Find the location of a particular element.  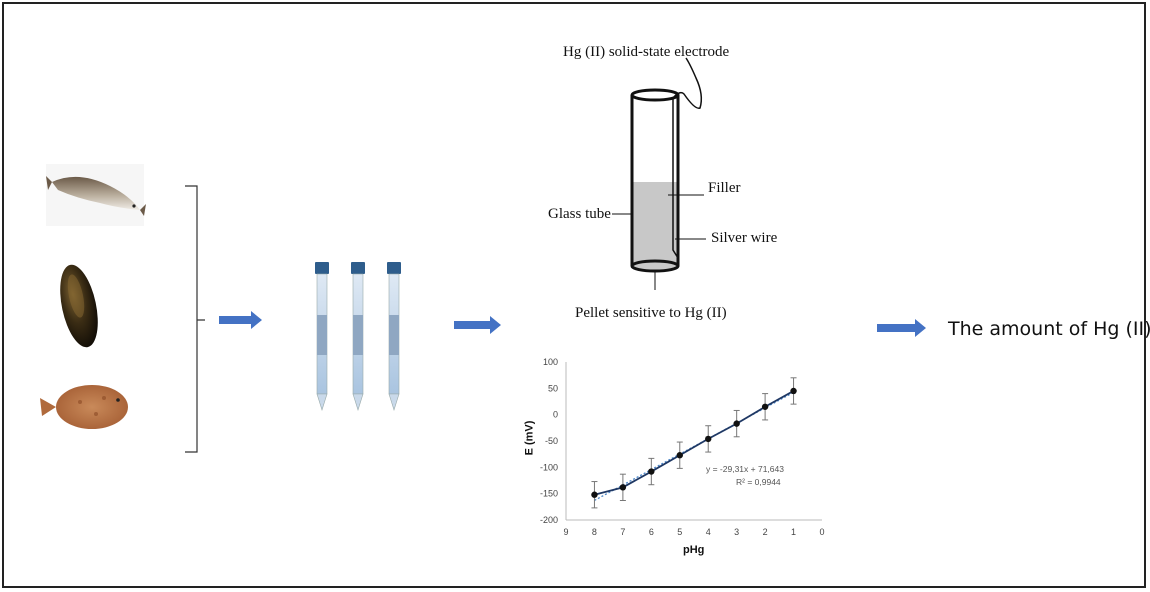

trendline-equation: y = -29,31x + 71,643 is located at coordinates (745, 469).